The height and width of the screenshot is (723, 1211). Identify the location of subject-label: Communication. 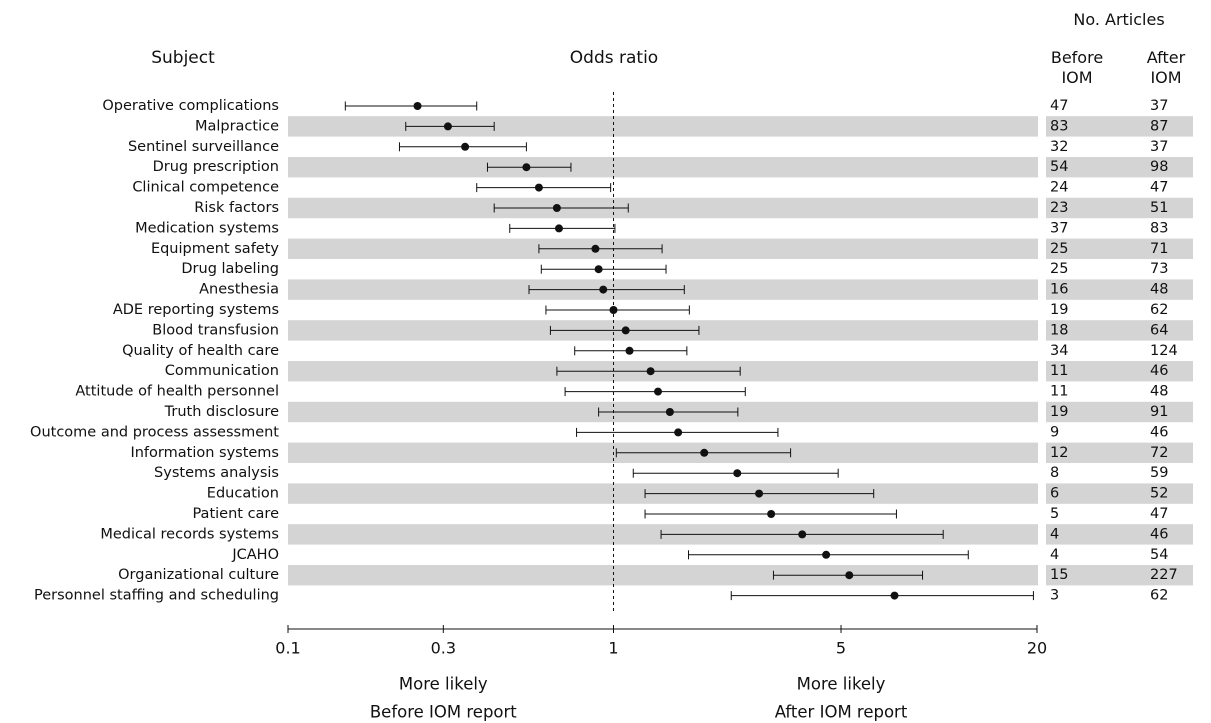
(222, 371).